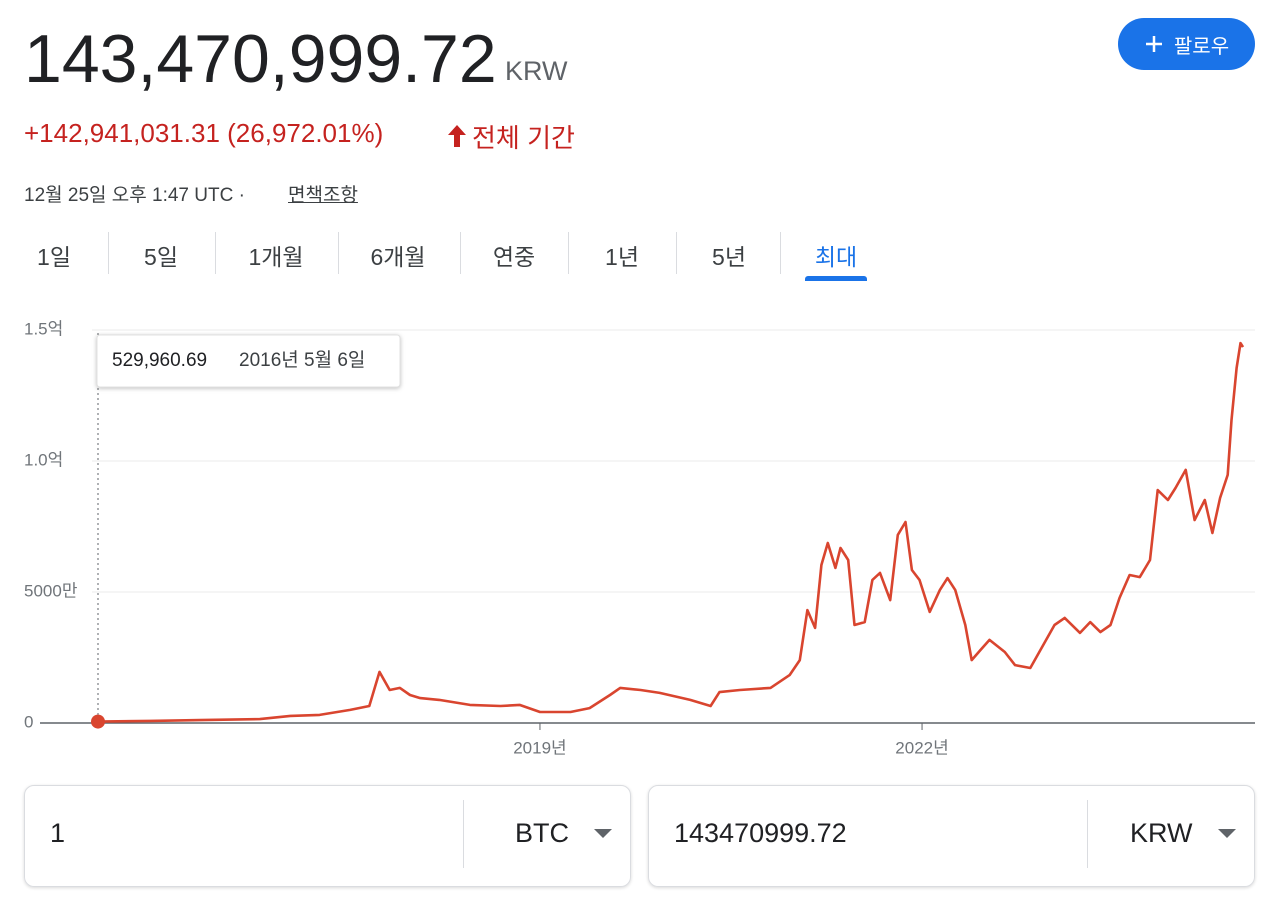  Describe the element at coordinates (260, 59) in the screenshot. I see `price: 143,470,999.72` at that location.